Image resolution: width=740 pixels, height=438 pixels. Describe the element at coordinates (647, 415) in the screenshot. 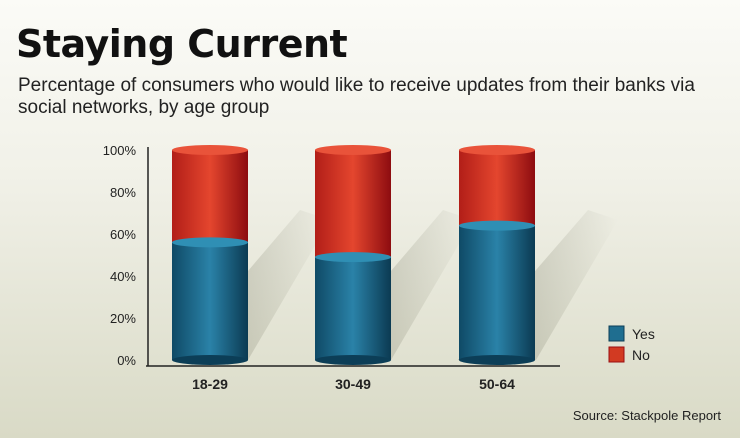

I see `source-note: Source: Stackpole Report` at that location.